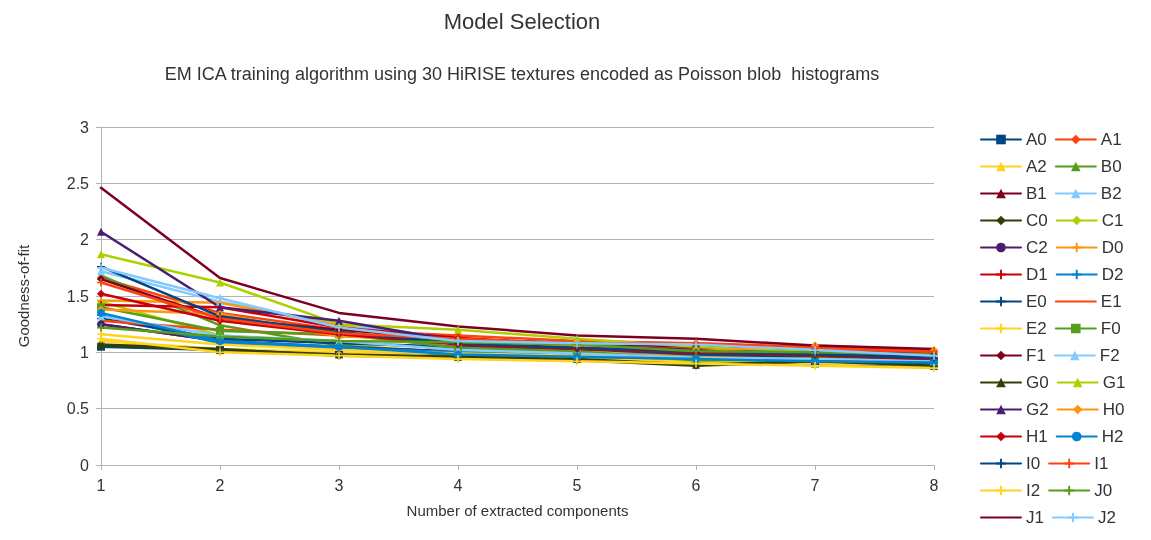 This screenshot has height=540, width=1151. What do you see at coordinates (1106, 517) in the screenshot?
I see `legend-label: J2` at bounding box center [1106, 517].